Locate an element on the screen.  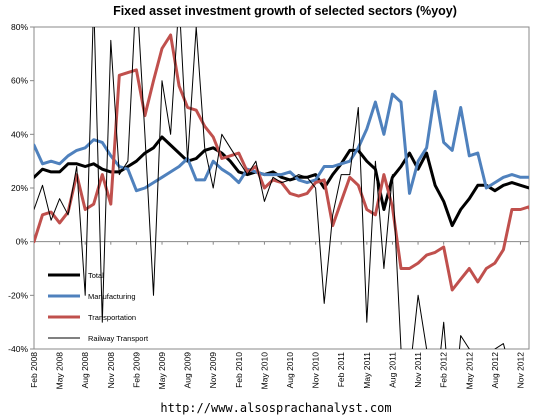
x-tick-label: Aug 2011 is located at coordinates (392, 370).